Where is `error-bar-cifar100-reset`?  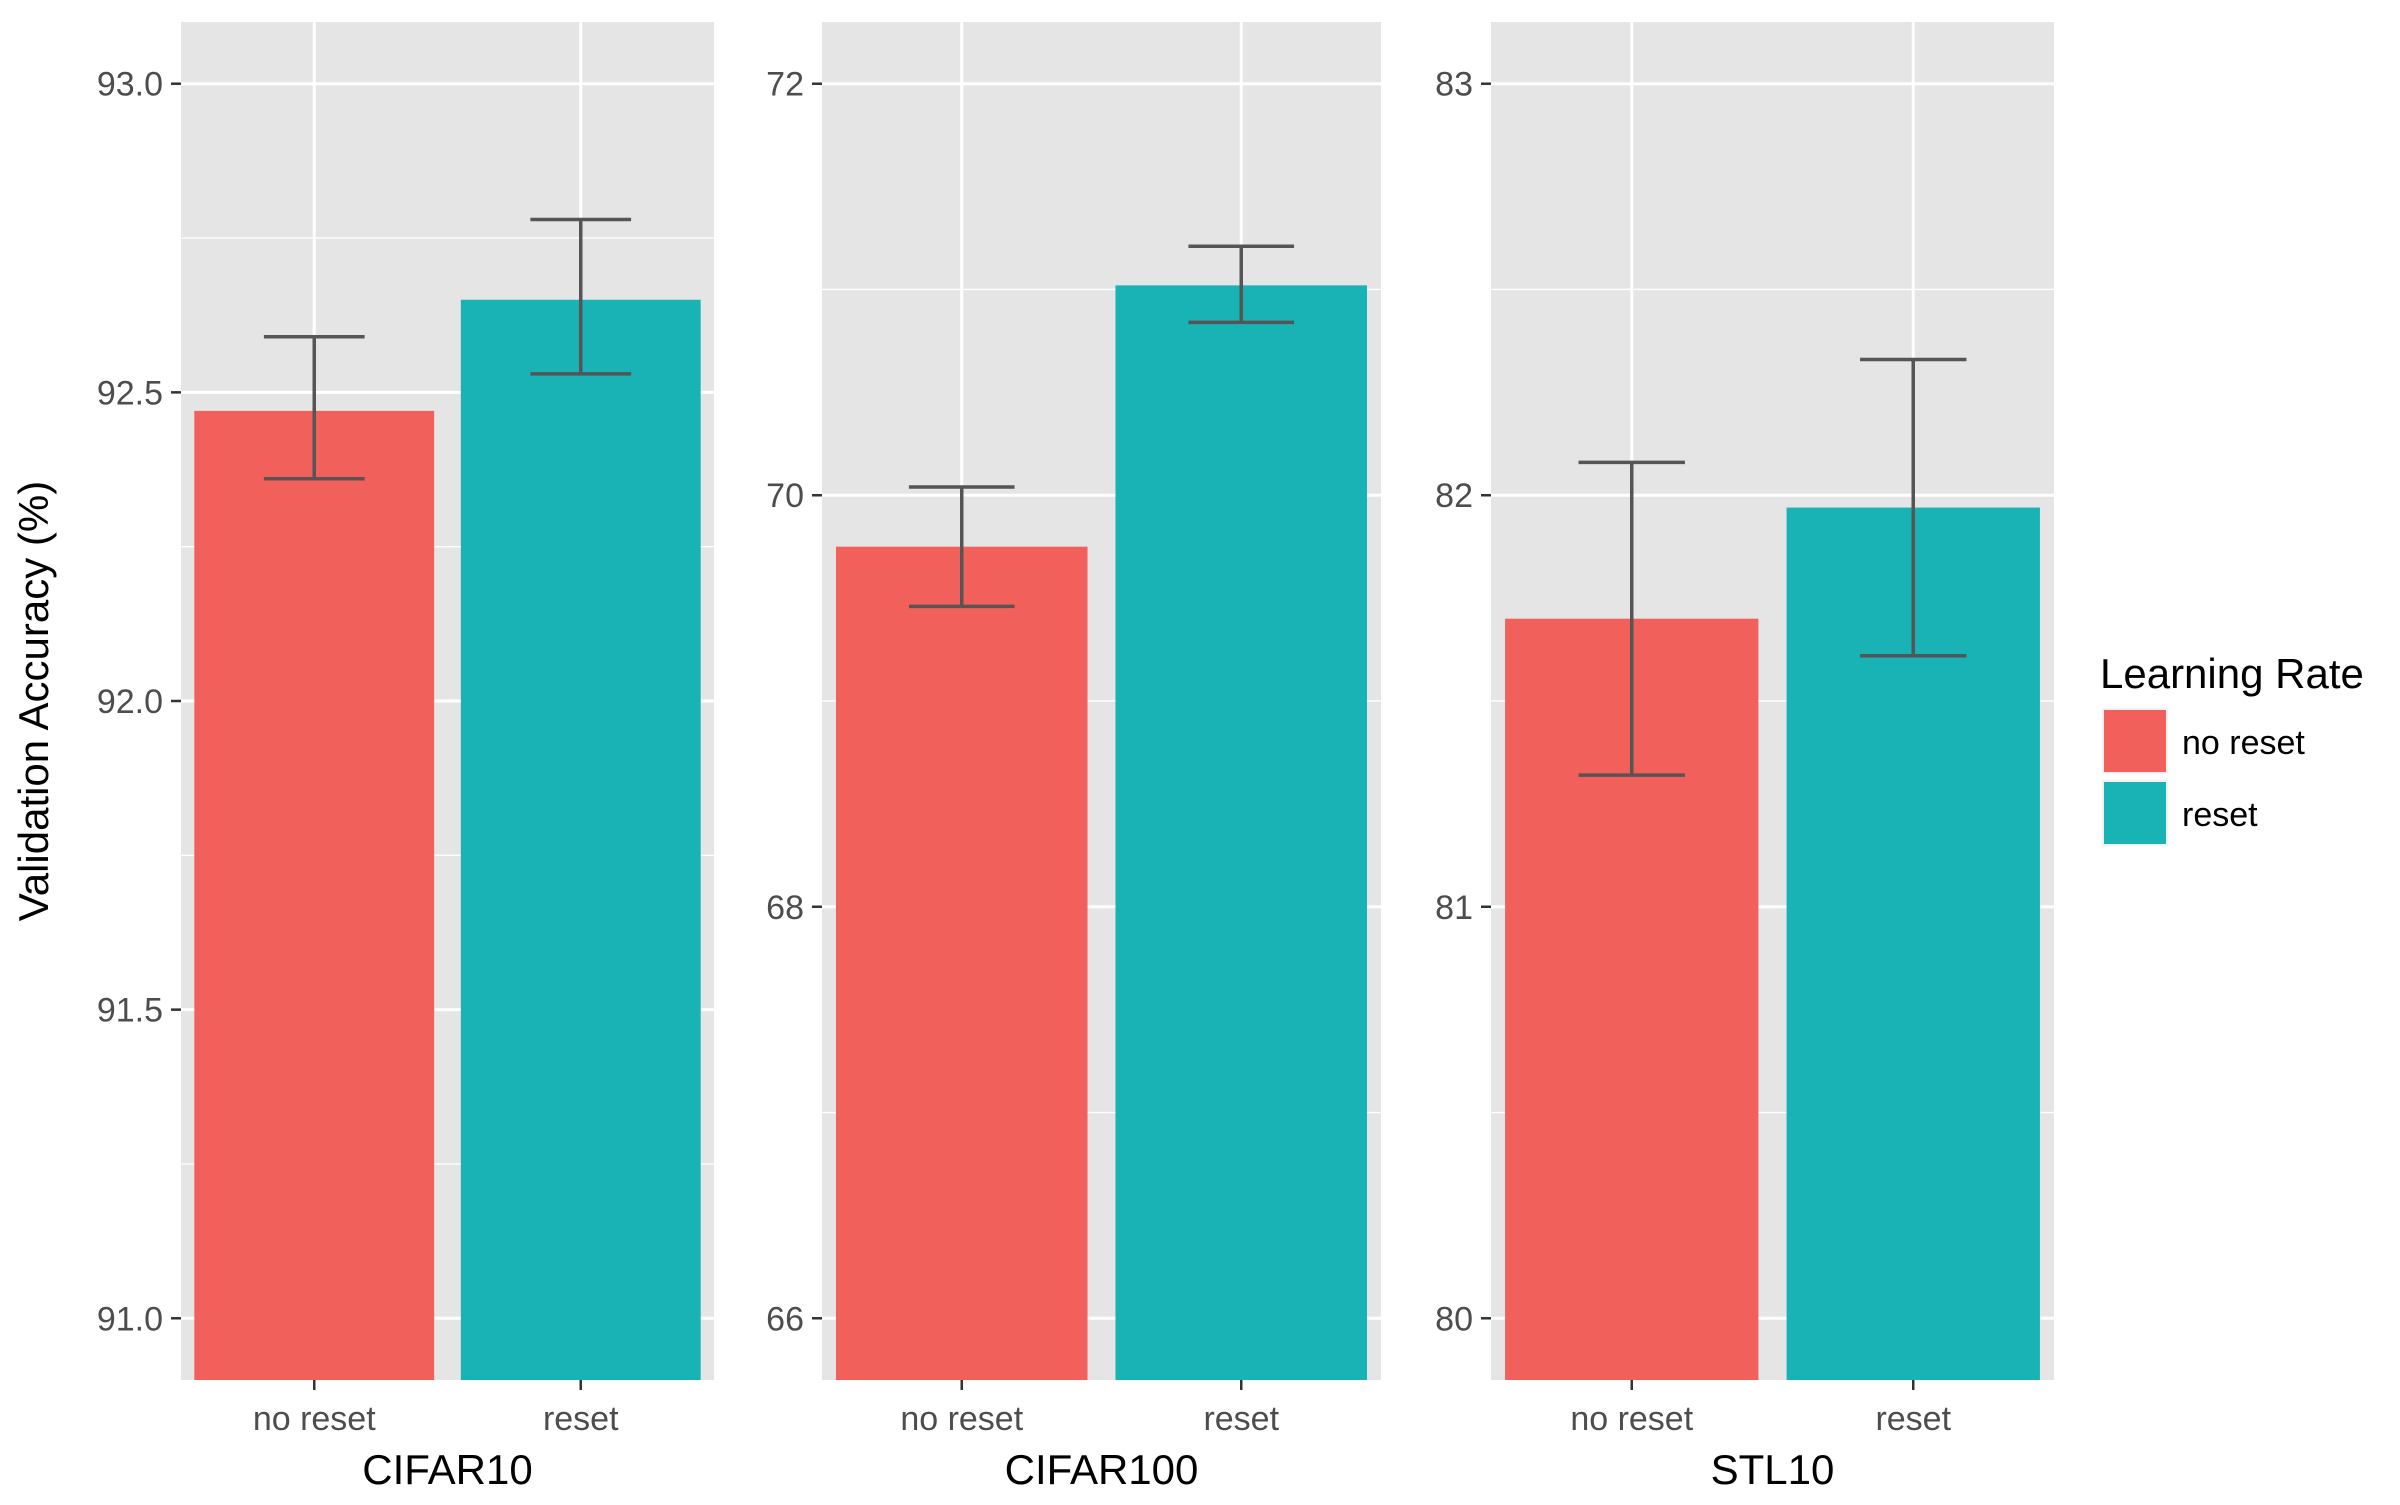
error-bar-cifar100-reset is located at coordinates (1241, 284).